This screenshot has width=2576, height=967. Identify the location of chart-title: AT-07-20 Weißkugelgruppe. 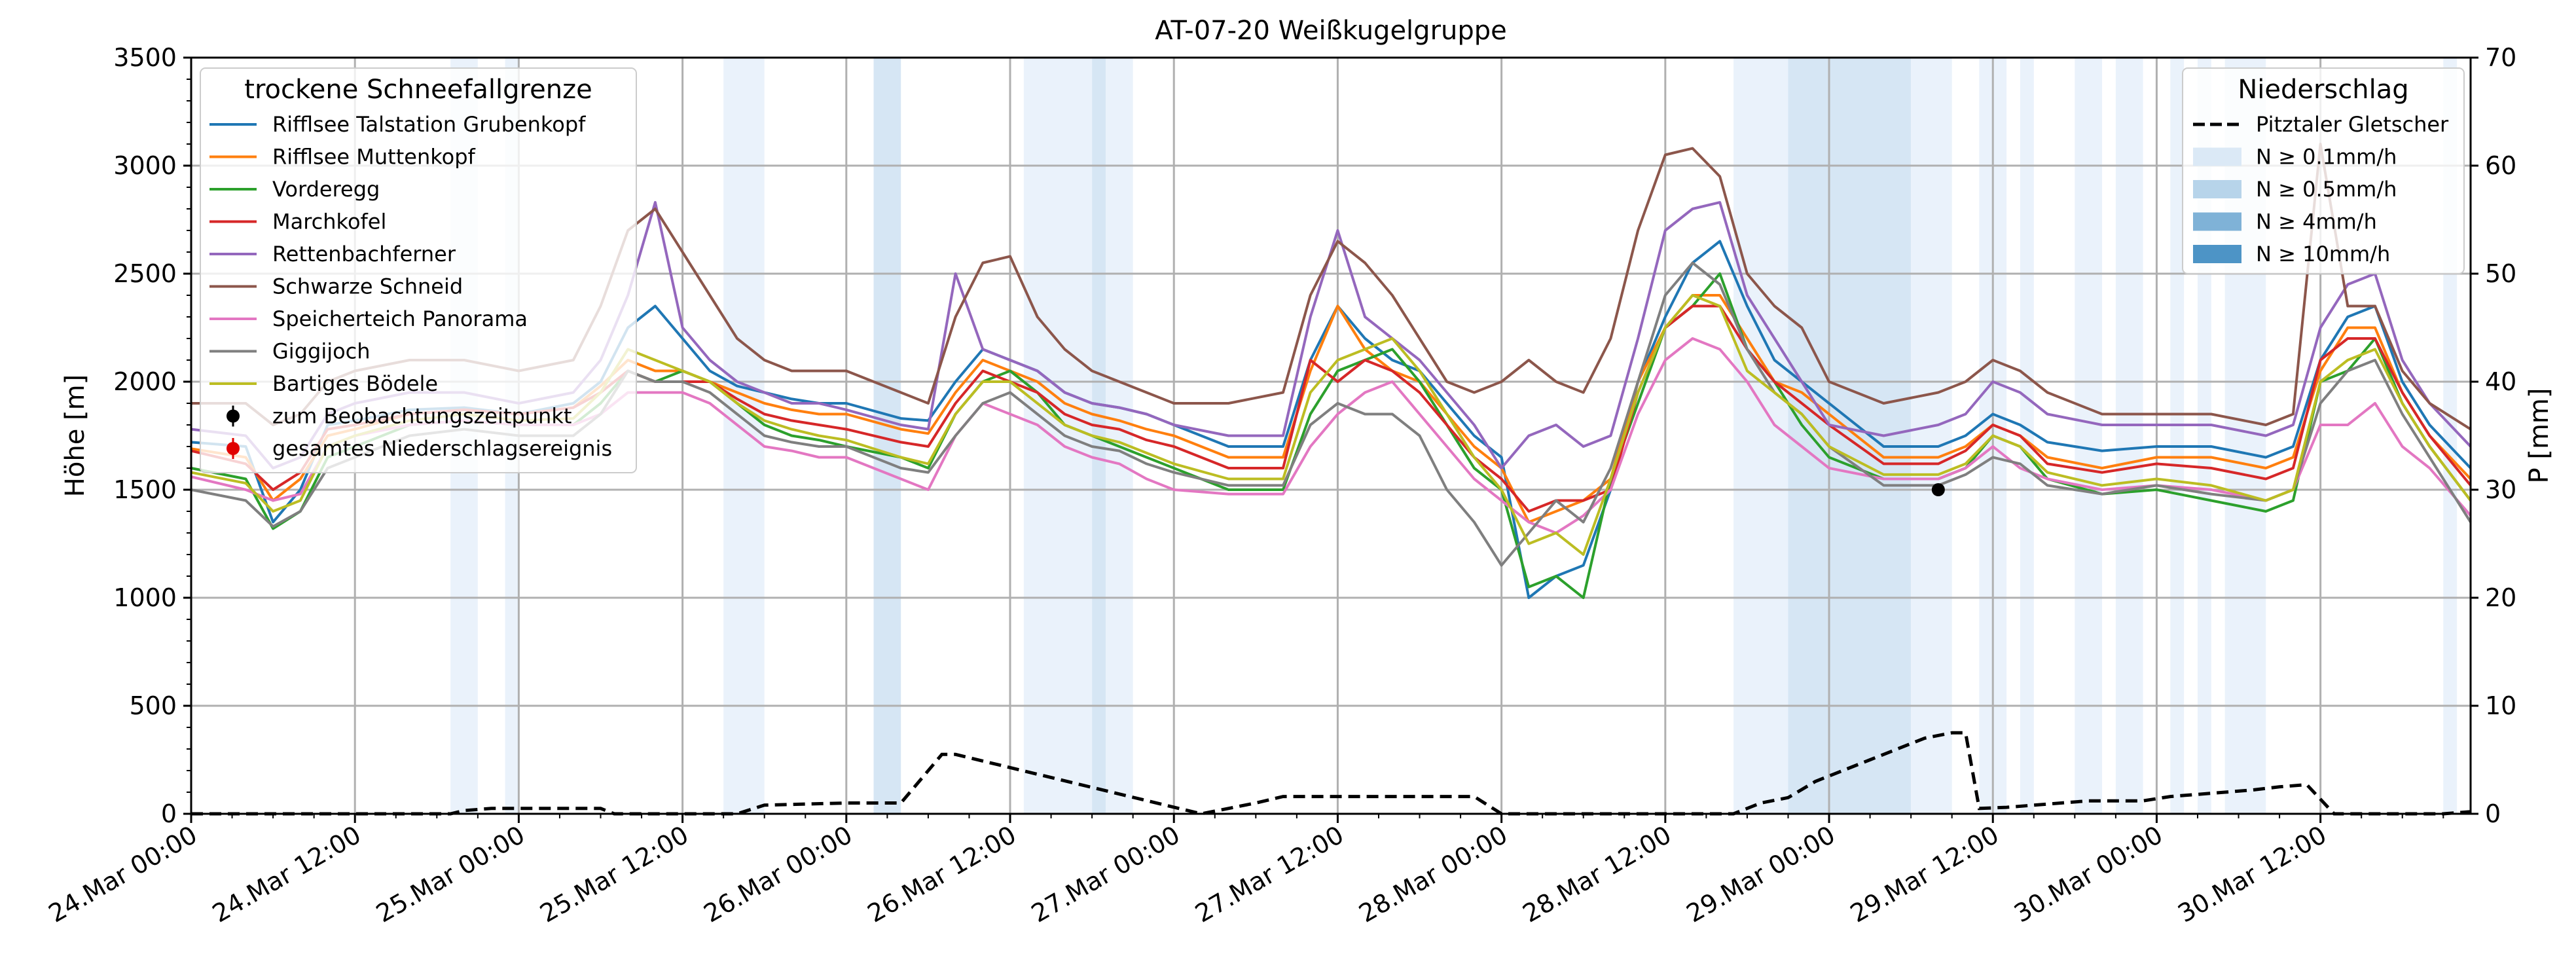
(1331, 31).